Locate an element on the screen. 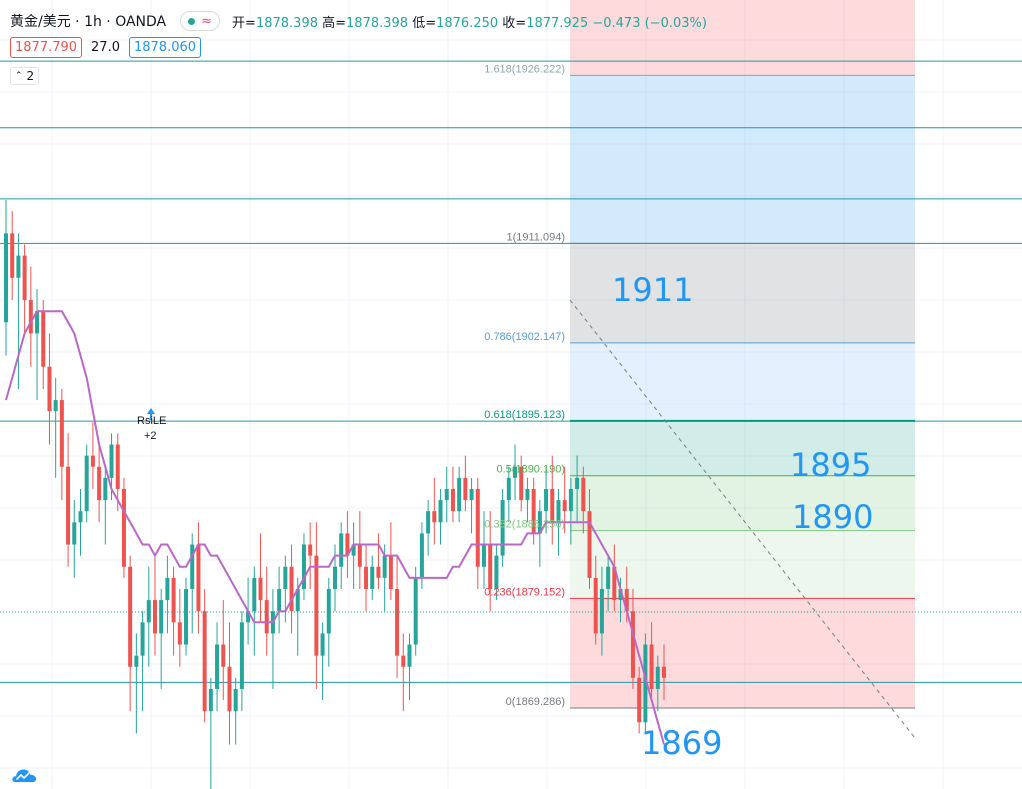  data-delay-icon: ≈ is located at coordinates (207, 21).